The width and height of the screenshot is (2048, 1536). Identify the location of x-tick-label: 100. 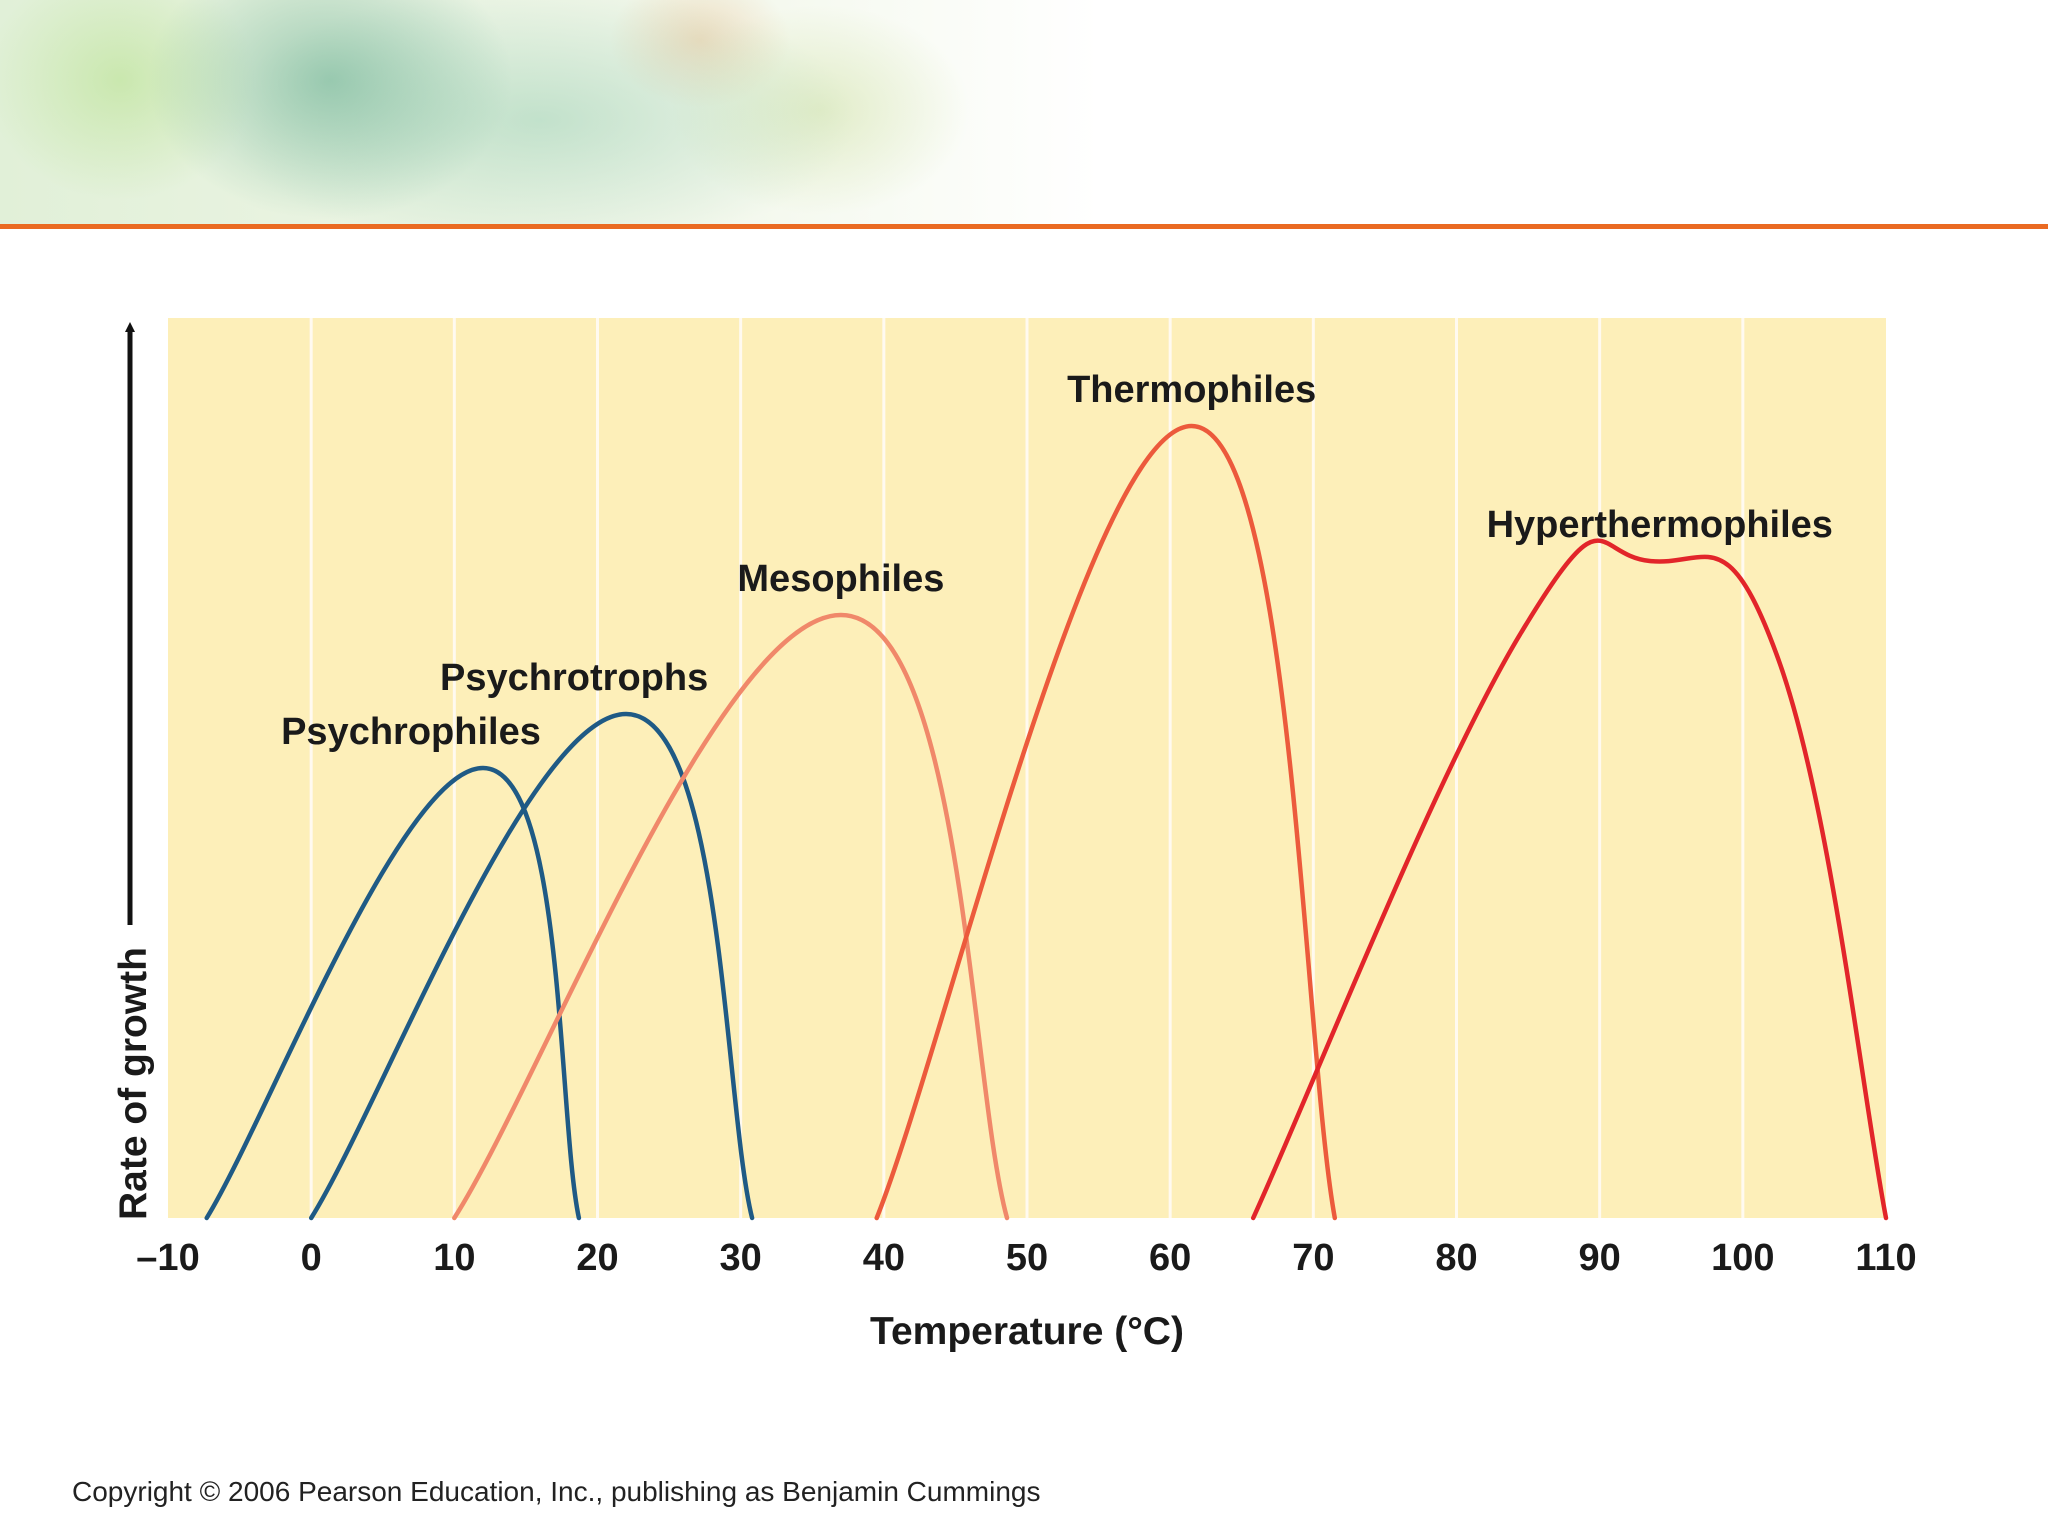
(1742, 1258).